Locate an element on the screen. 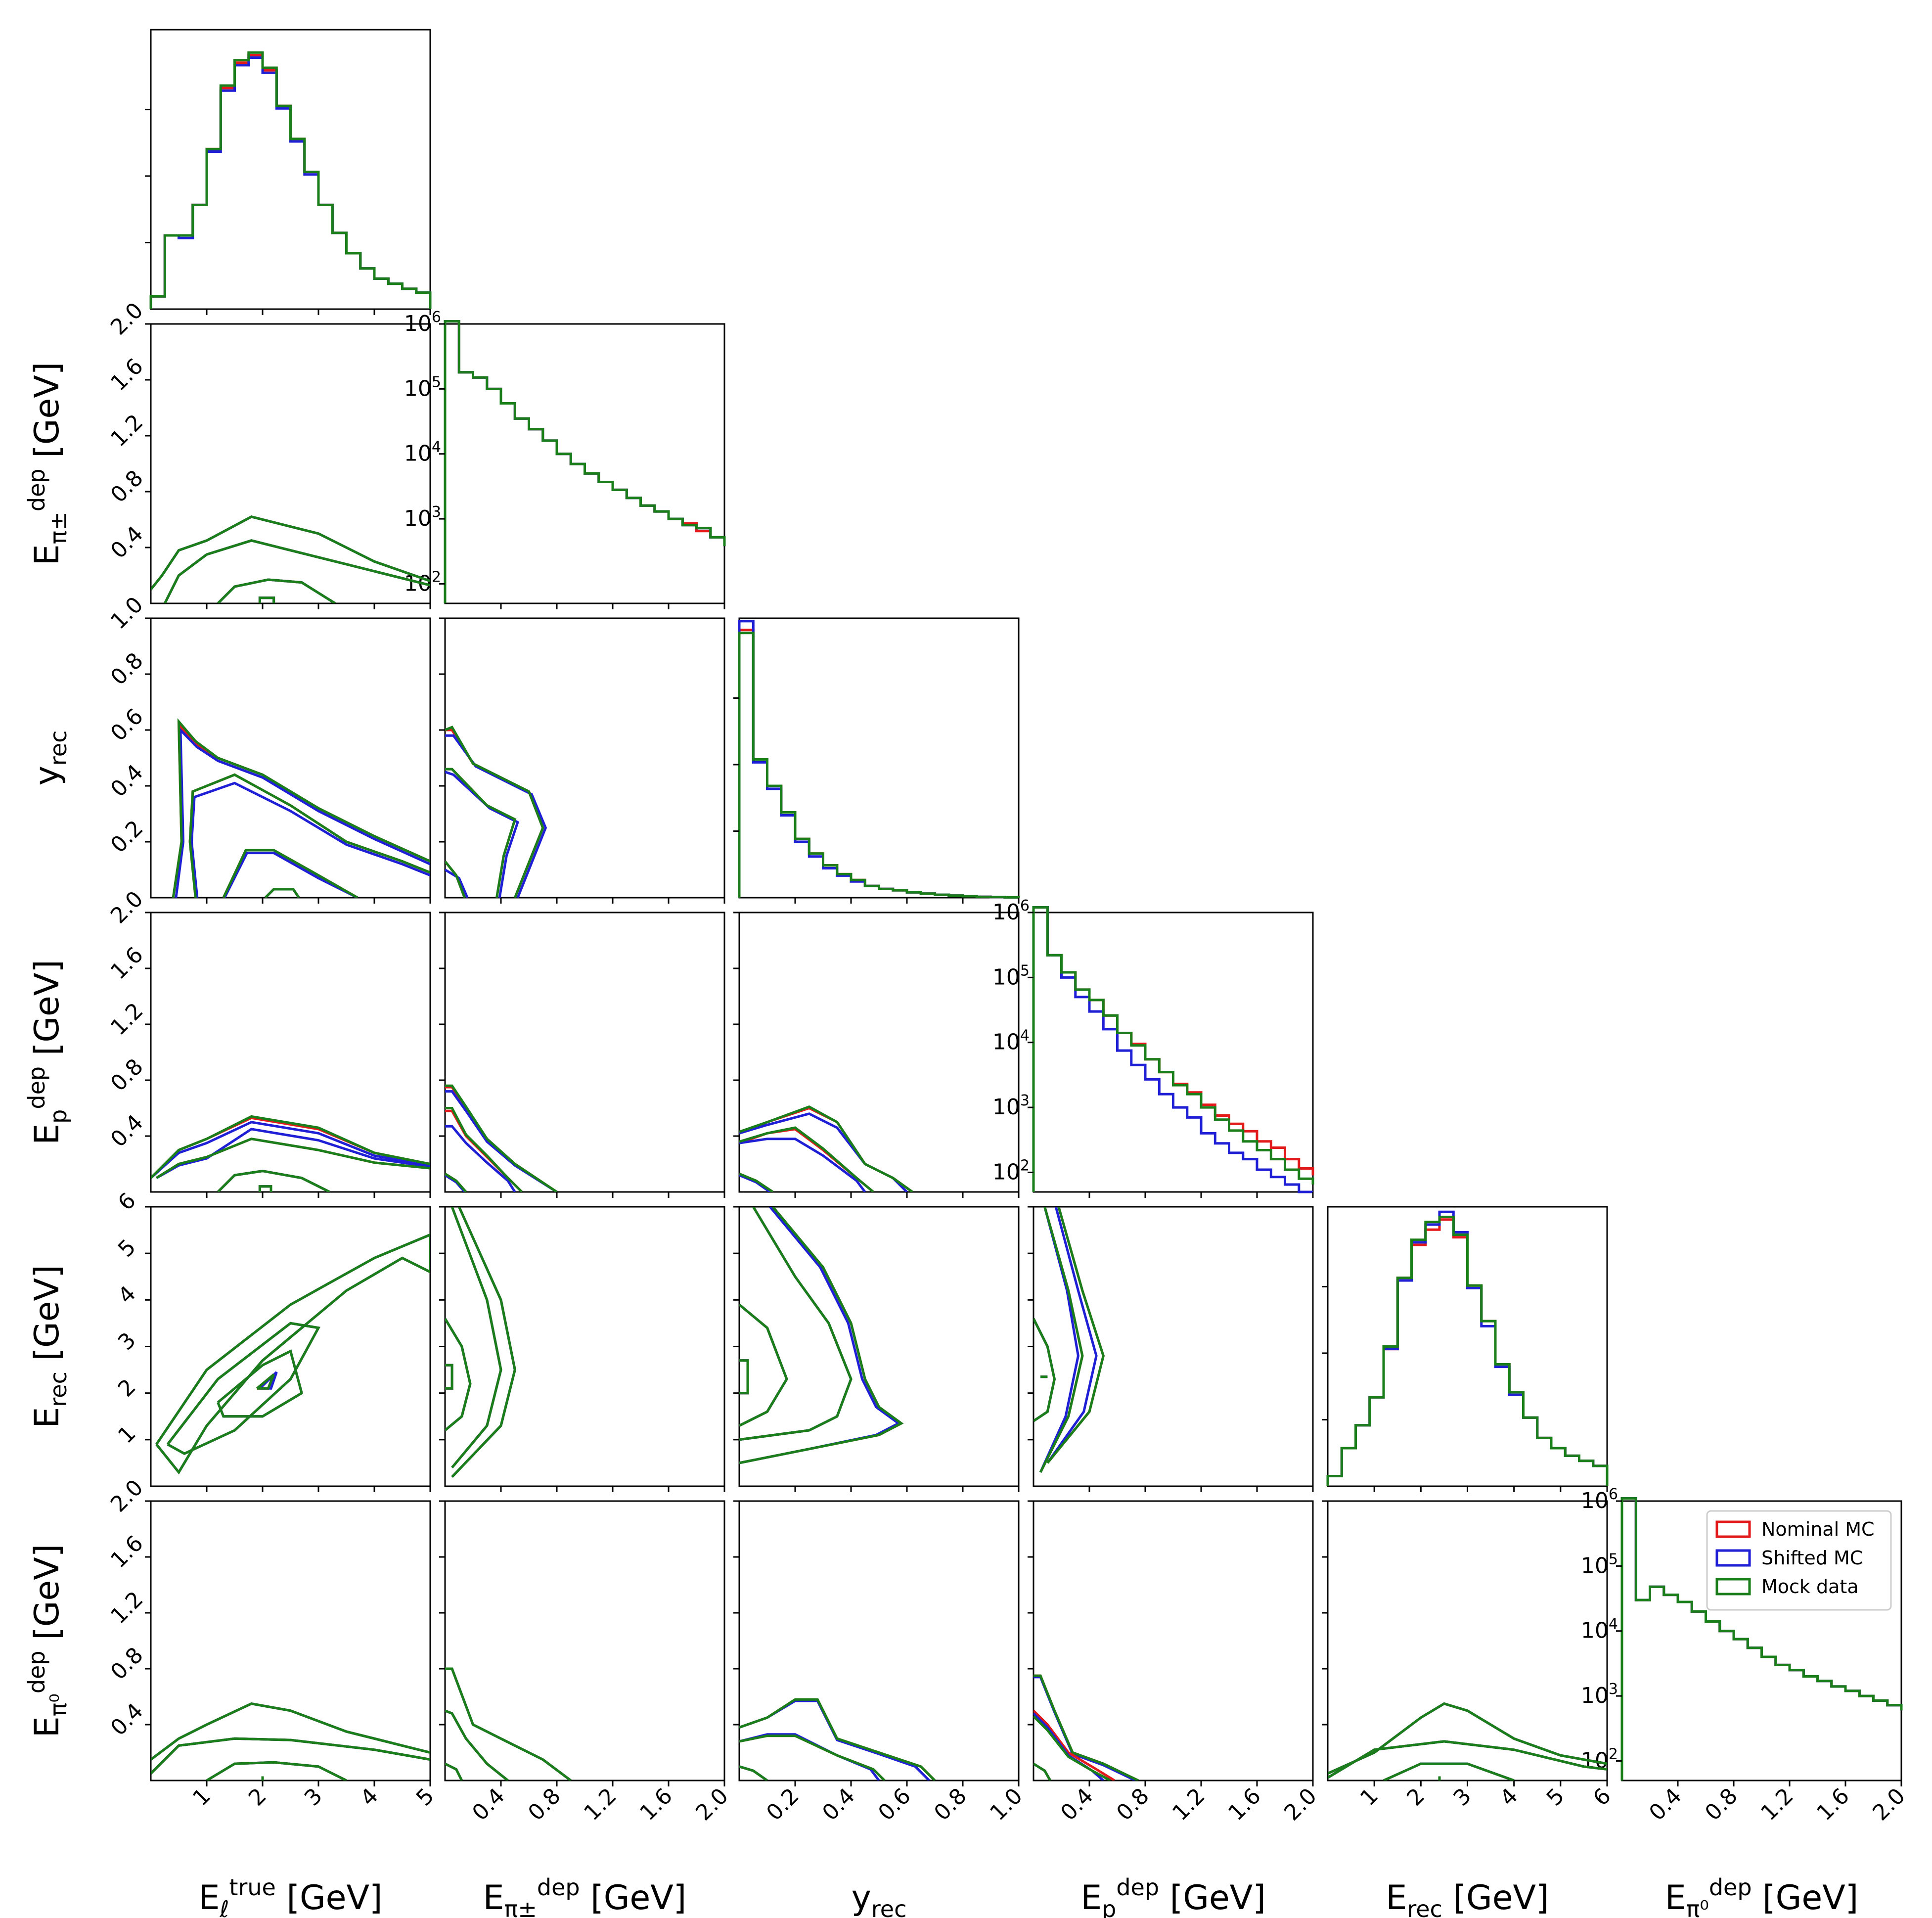  y-tick-label: 102 is located at coordinates (1011, 1171).